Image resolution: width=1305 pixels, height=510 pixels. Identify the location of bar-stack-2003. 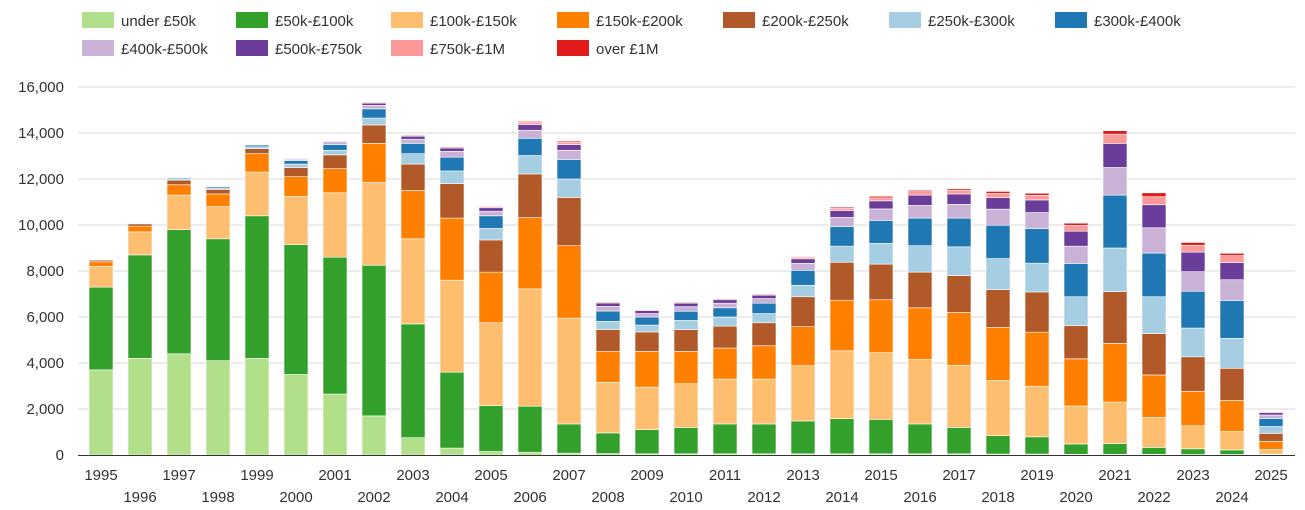
(413, 295).